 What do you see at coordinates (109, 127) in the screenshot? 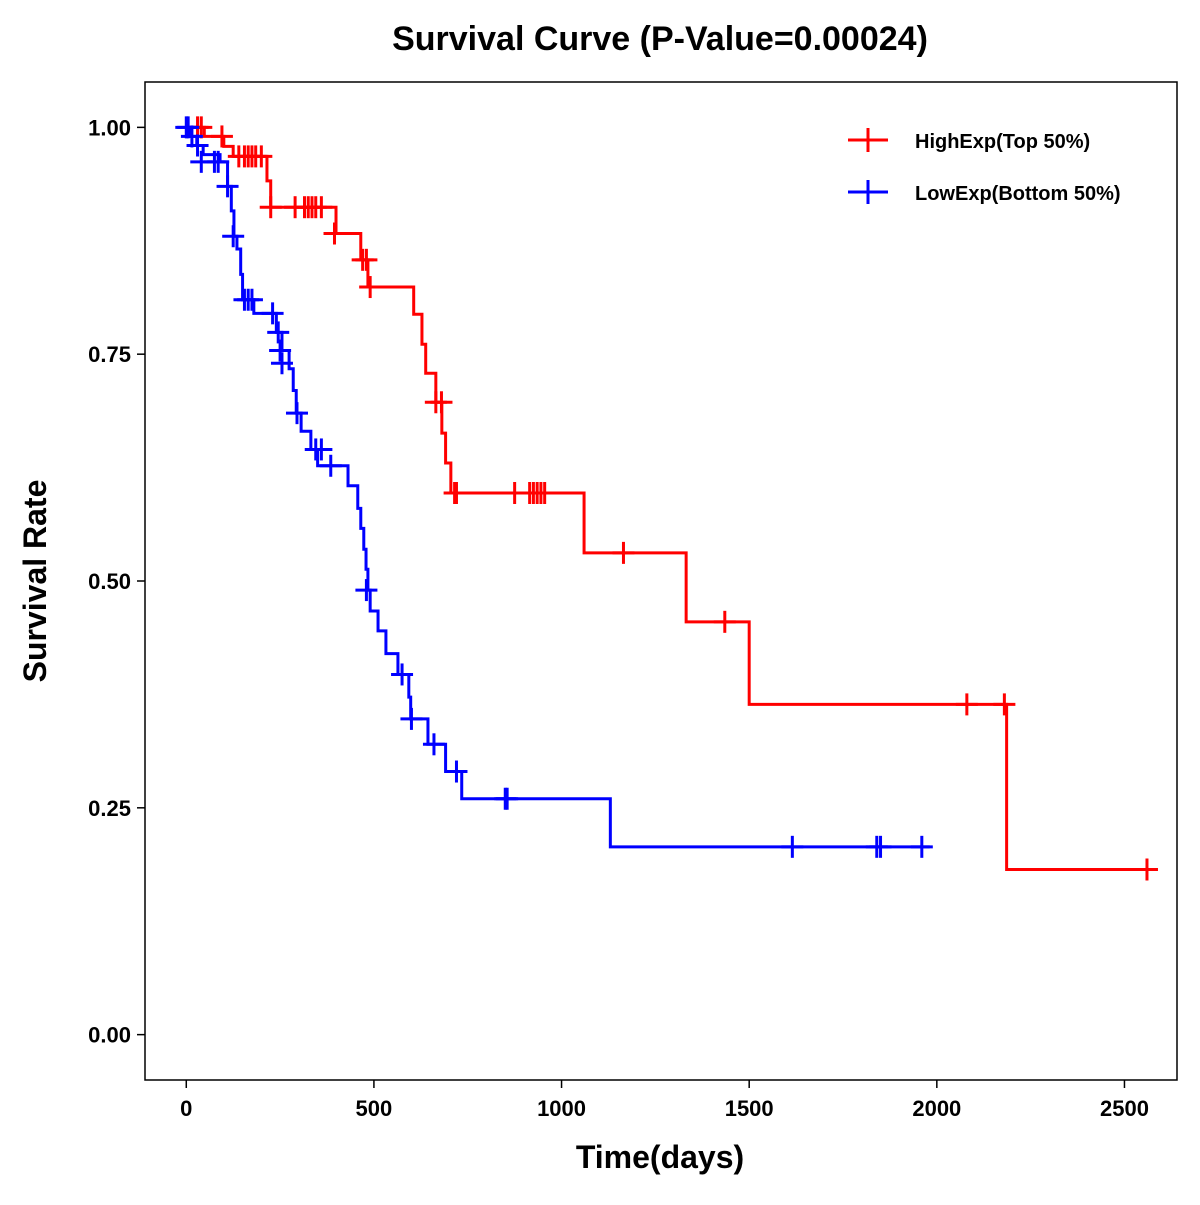
I see `y-tick-label: 1.00` at bounding box center [109, 127].